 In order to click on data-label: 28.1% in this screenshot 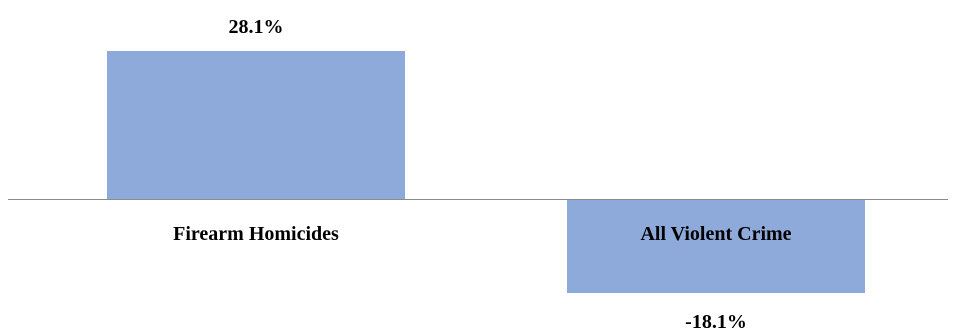, I will do `click(256, 27)`.